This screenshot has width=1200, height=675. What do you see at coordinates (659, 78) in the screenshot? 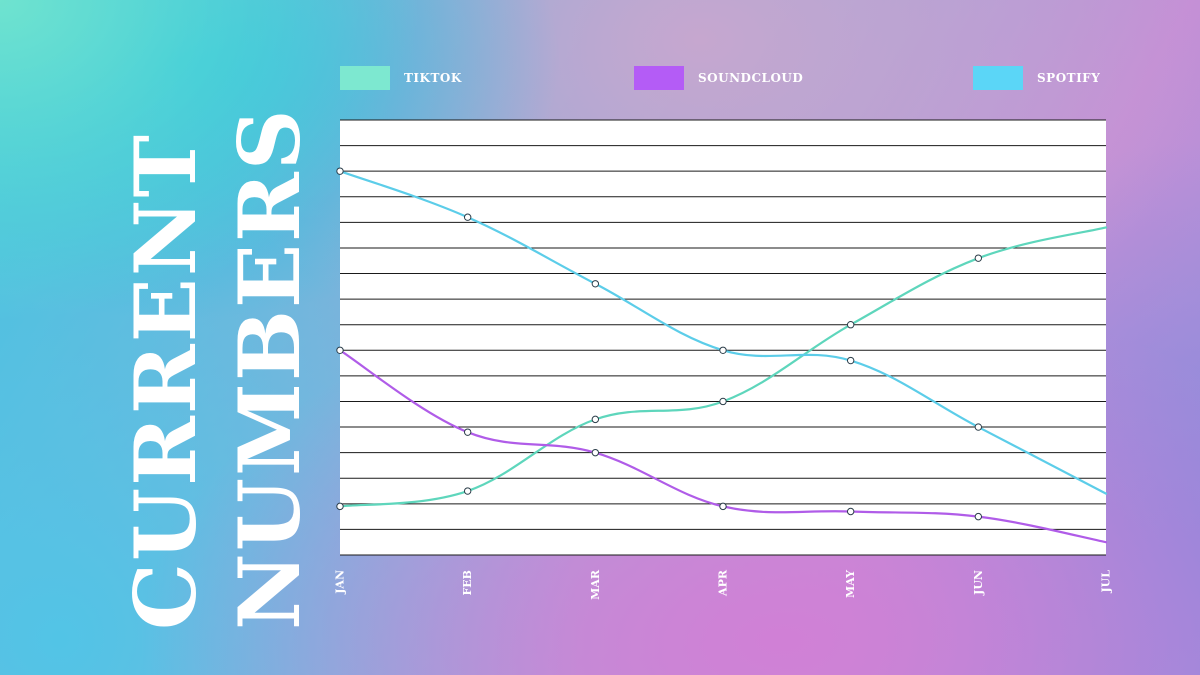
I see `legend-swatch-soundcloud` at bounding box center [659, 78].